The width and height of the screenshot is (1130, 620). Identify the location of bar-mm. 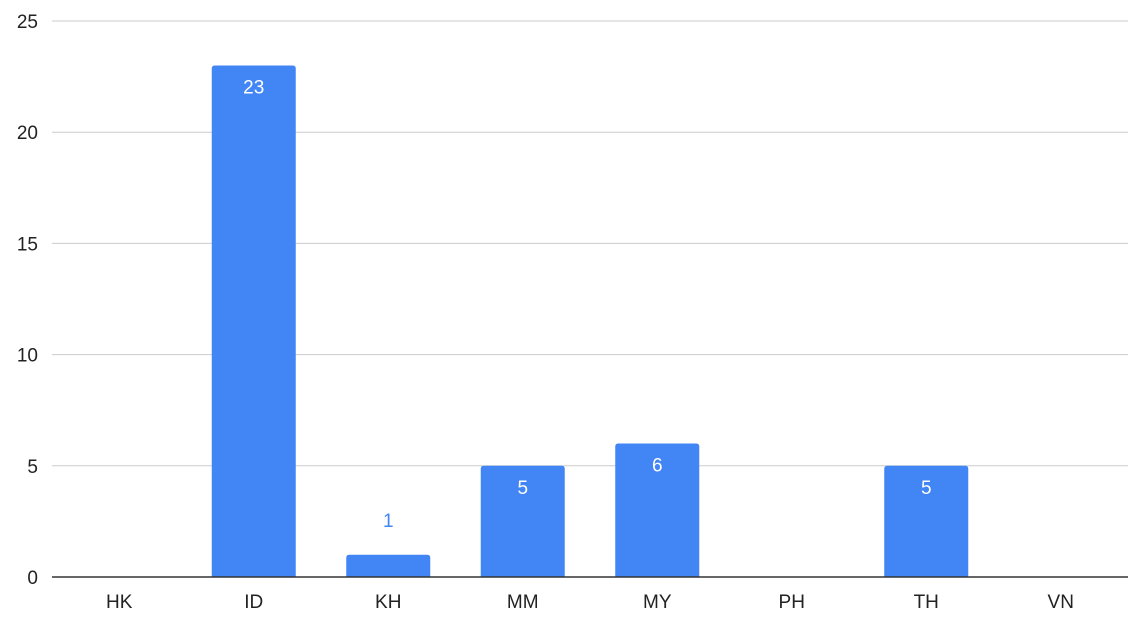
(522, 521).